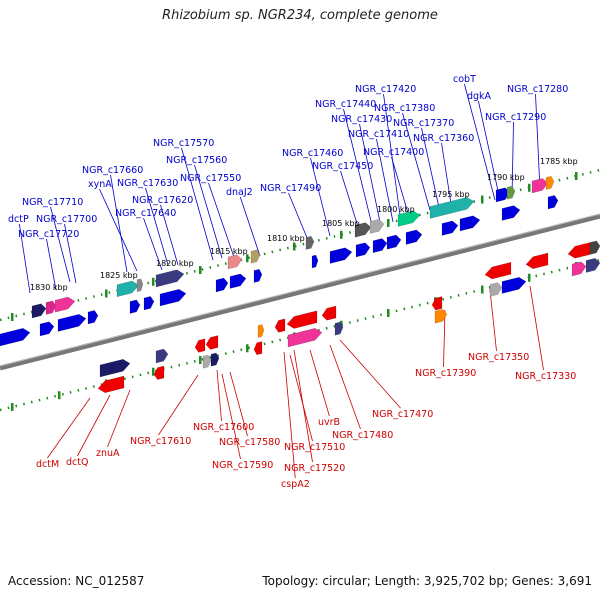 The height and width of the screenshot is (600, 600). Describe the element at coordinates (223, 427) in the screenshot. I see `gene-label-reverse: NGR_c17600` at that location.